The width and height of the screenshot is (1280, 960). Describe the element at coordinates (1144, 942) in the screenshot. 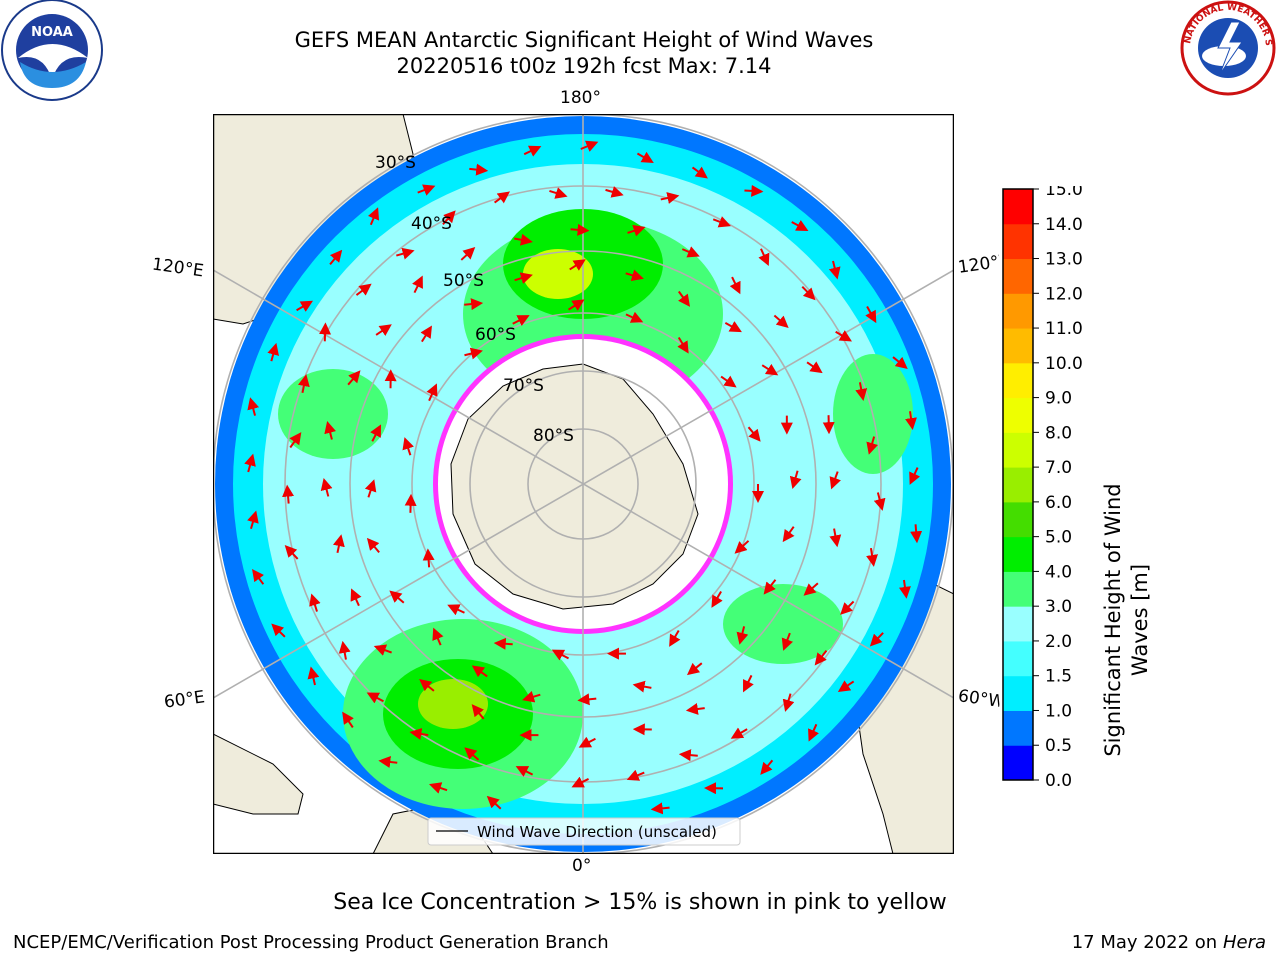

I see `footer-date-text: 17 May 2022 on` at that location.